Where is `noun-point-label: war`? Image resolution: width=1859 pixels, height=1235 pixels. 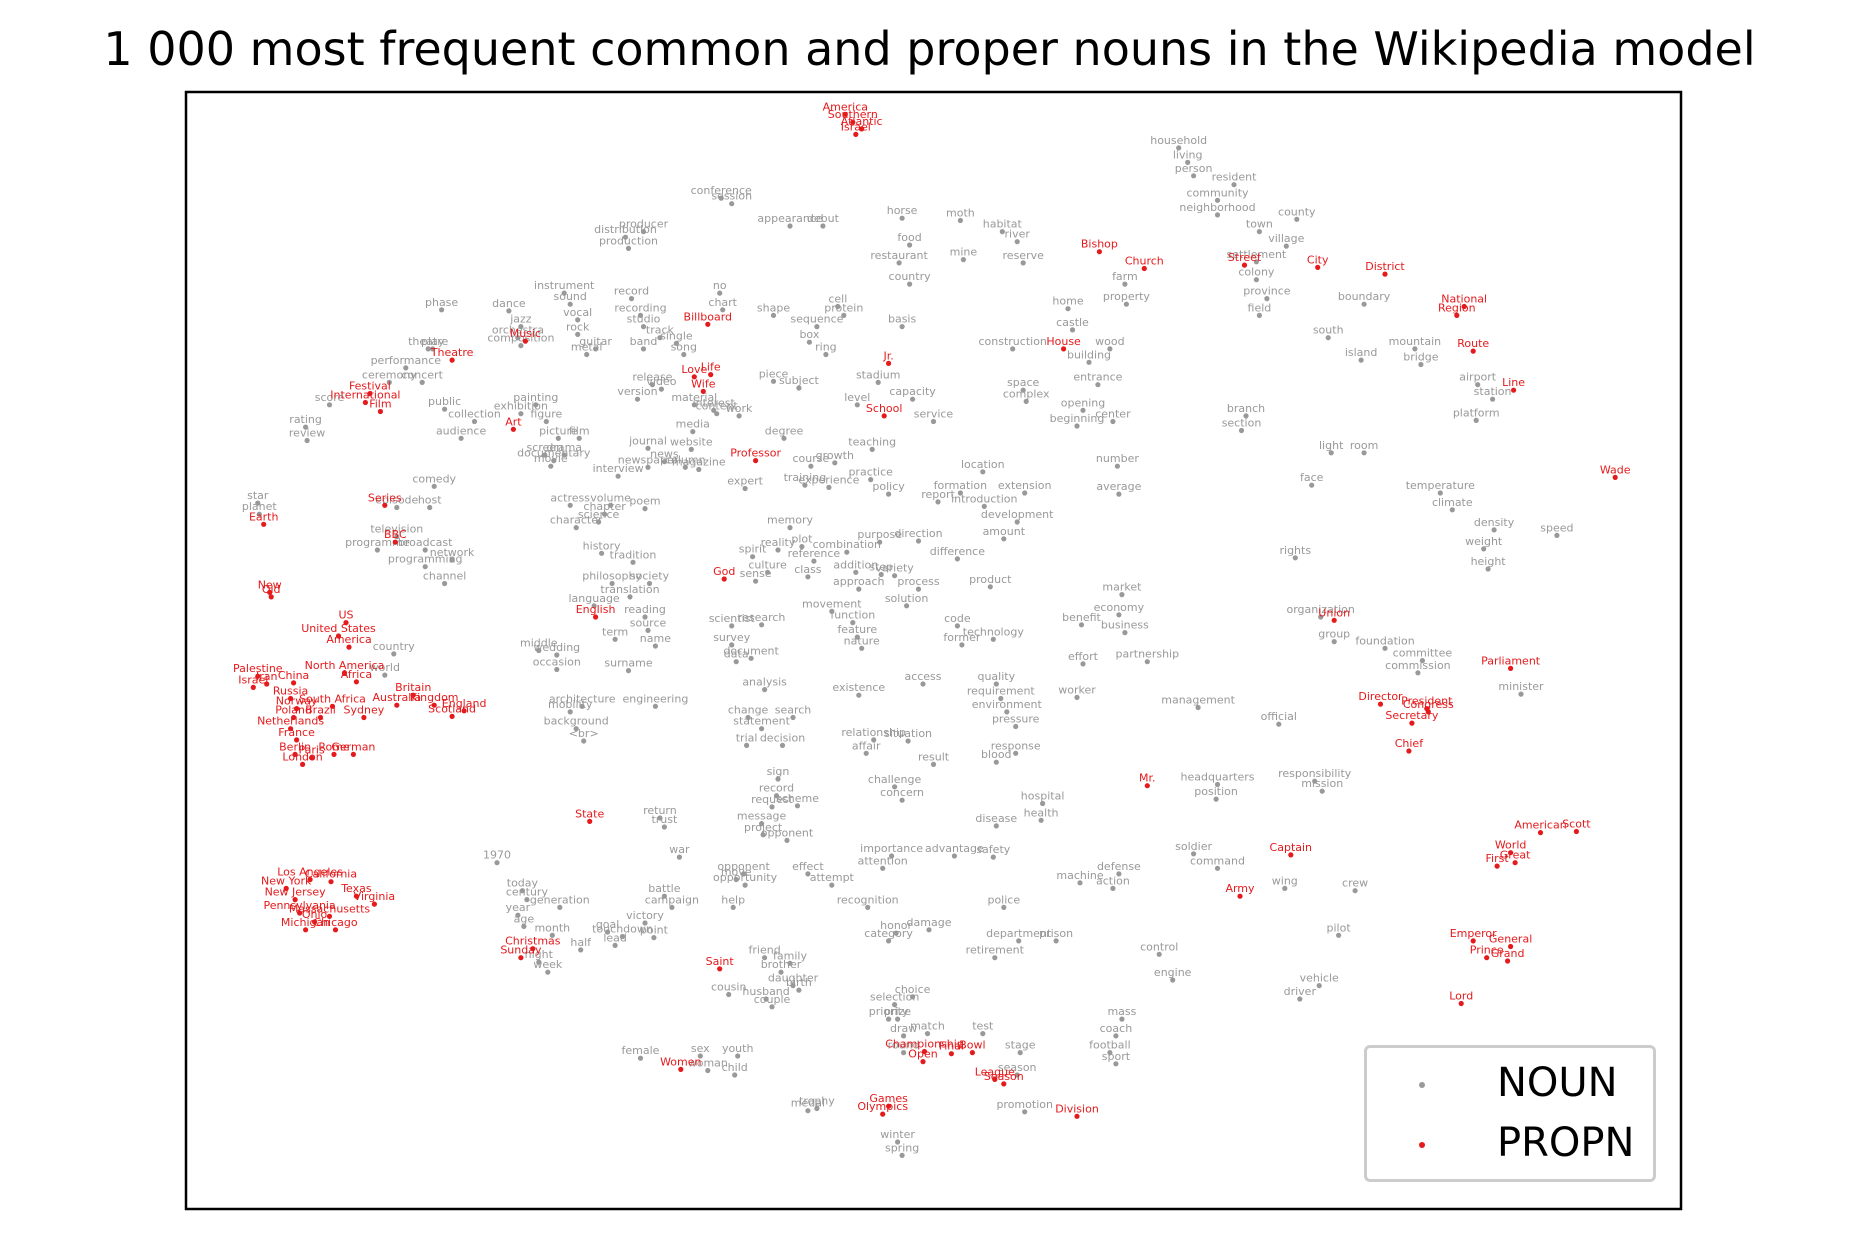 noun-point-label: war is located at coordinates (679, 849).